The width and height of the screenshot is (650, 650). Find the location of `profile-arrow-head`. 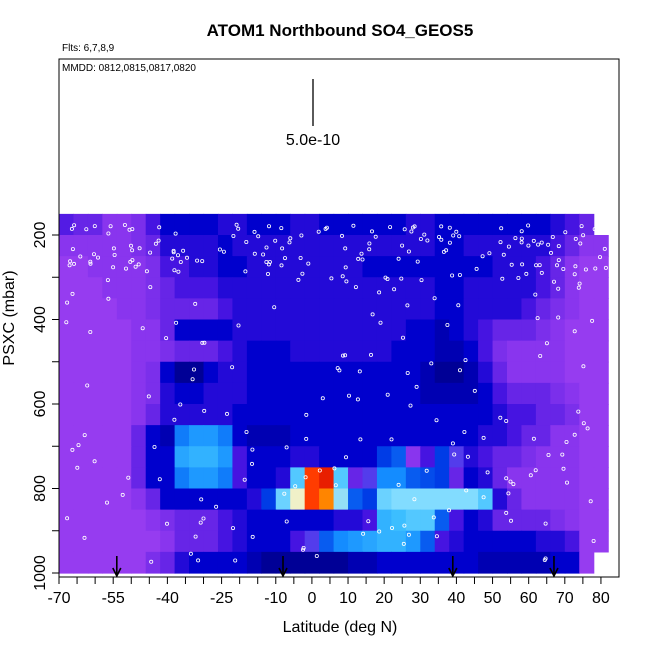

profile-arrow-head is located at coordinates (554, 572).